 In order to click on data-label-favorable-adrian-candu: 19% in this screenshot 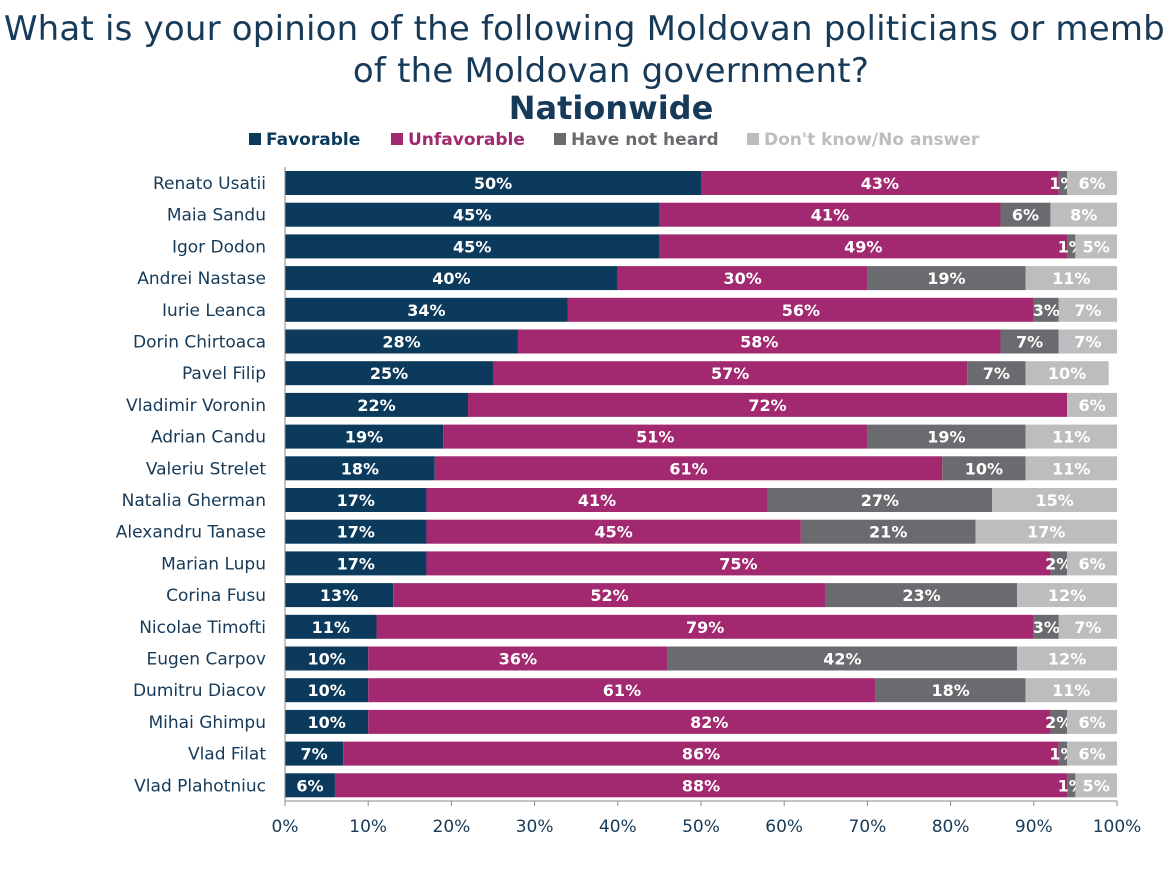, I will do `click(364, 437)`.